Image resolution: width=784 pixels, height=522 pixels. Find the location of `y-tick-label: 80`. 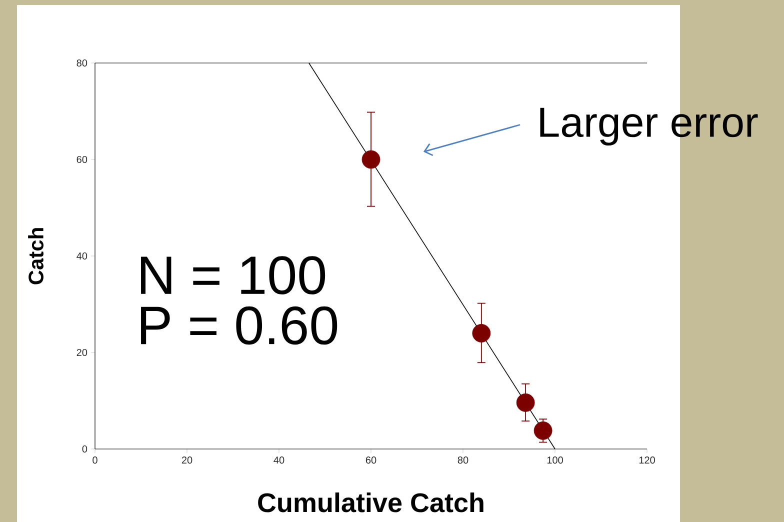

y-tick-label: 80 is located at coordinates (82, 63).